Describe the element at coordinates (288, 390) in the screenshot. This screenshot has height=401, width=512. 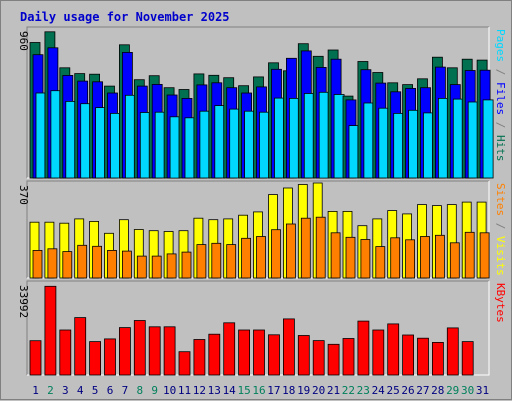
I see `x-tick-label-day-18: 18` at that location.